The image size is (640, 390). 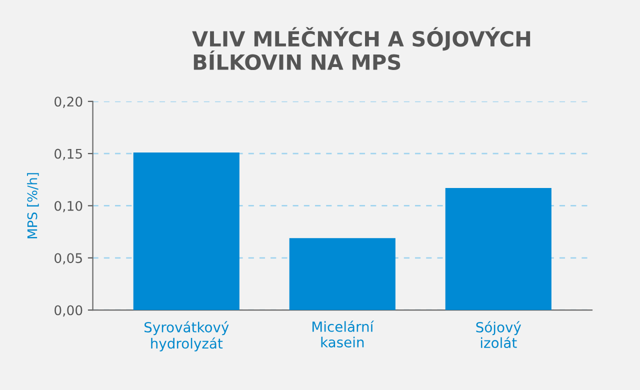 I want to click on y-tick-label: 0,05, so click(x=68, y=258).